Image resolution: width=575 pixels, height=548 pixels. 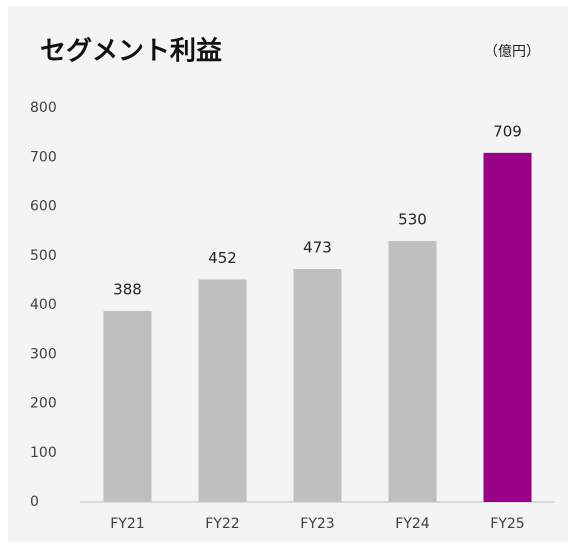 What do you see at coordinates (43, 207) in the screenshot?
I see `y-tick-label: 600` at bounding box center [43, 207].